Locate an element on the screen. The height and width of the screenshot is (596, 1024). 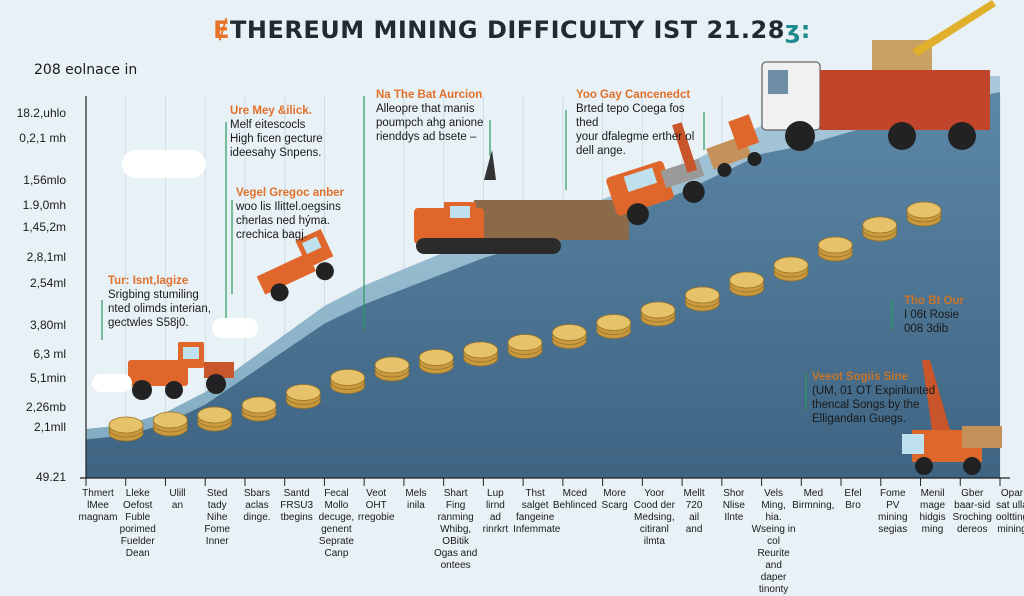
x-category-label: Yoor Cood der Medsing, citiranl ilmta is located at coordinates (654, 518).